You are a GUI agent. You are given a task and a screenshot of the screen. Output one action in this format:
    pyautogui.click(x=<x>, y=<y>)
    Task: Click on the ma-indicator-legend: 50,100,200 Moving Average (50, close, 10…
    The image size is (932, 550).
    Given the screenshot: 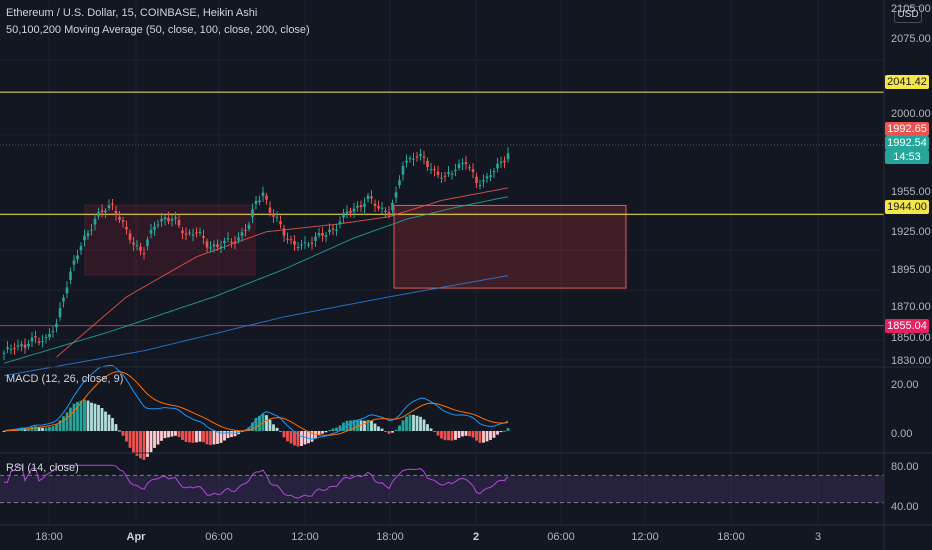 What is the action you would take?
    pyautogui.click(x=158, y=30)
    